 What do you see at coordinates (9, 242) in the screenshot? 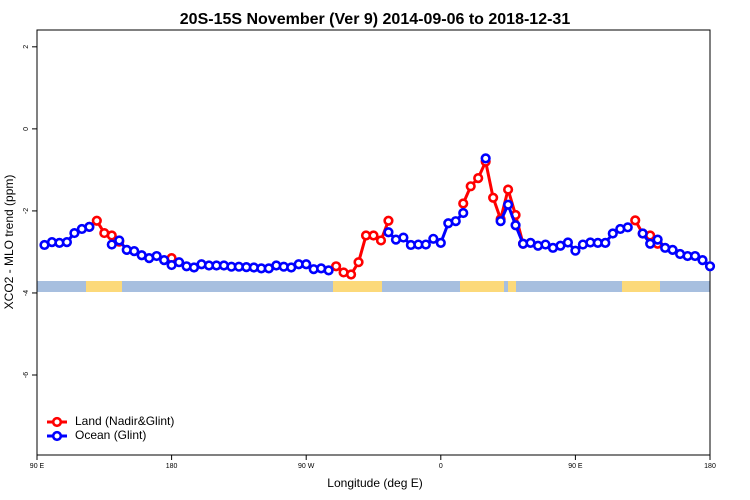
I see `y-axis-label: XCO2 - MLO trend (ppm)` at bounding box center [9, 242].